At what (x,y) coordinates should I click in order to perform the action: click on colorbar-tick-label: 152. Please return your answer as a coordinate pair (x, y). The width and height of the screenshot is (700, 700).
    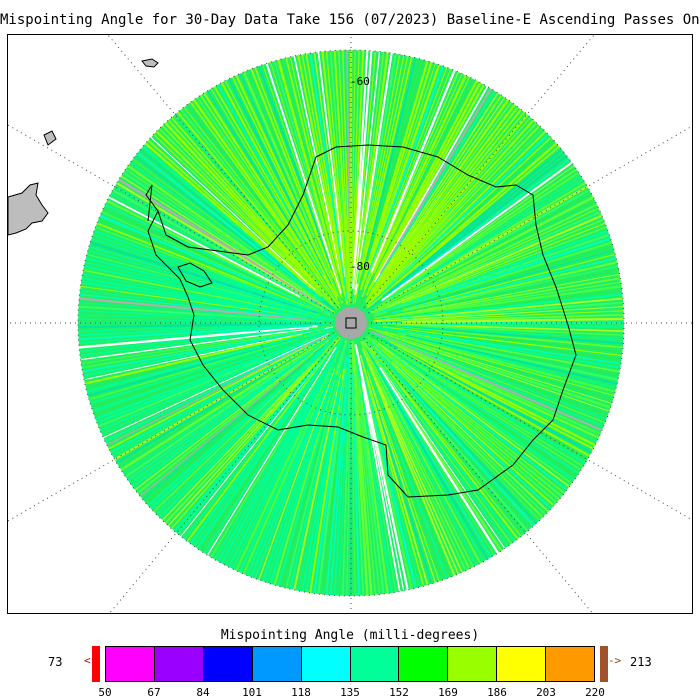
    Looking at the image, I should click on (399, 692).